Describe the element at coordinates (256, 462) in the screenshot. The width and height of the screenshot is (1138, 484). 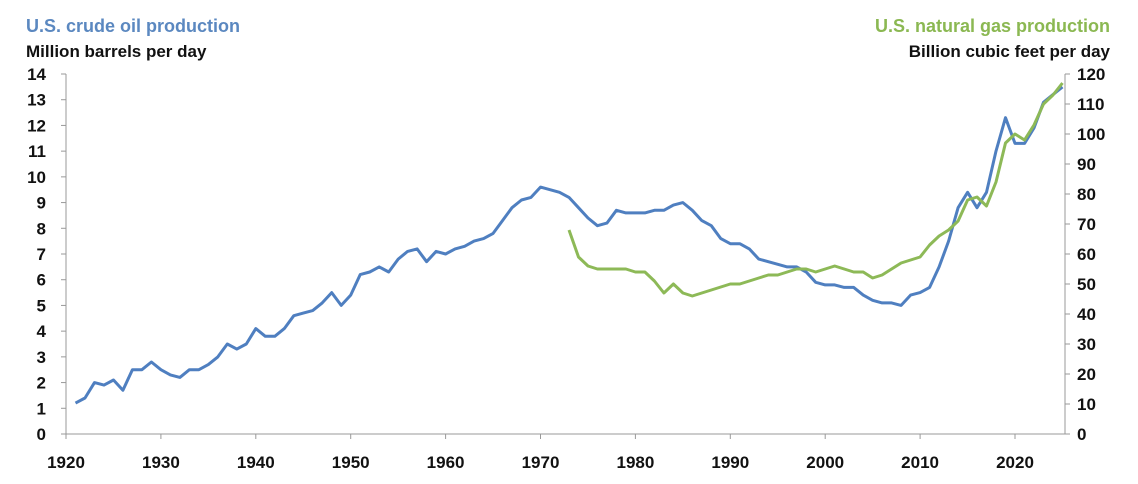
I see `x-tick: 1940` at that location.